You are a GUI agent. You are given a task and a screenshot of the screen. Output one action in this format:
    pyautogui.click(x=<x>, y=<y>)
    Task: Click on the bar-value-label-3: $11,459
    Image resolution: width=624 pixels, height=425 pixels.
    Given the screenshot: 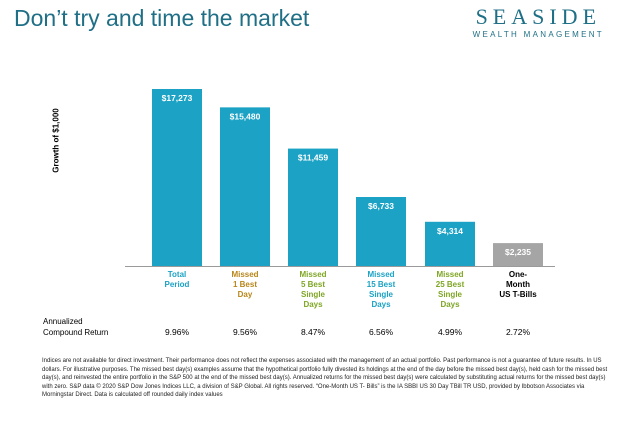 What is the action you would take?
    pyautogui.click(x=313, y=158)
    